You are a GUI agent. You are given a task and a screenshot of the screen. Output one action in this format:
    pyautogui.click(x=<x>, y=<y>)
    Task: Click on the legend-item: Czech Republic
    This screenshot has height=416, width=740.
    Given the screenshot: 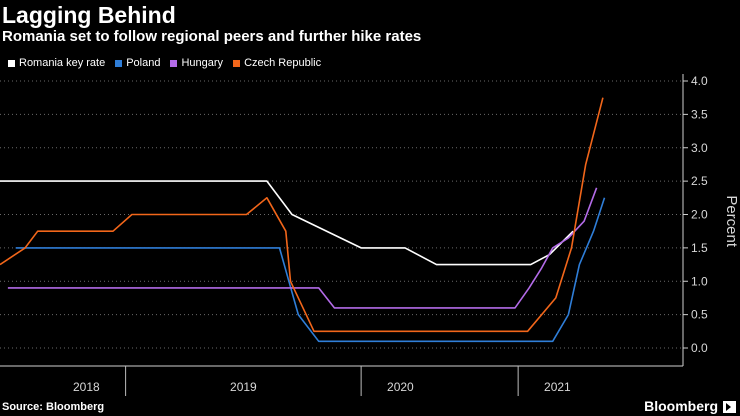 What is the action you would take?
    pyautogui.click(x=277, y=63)
    